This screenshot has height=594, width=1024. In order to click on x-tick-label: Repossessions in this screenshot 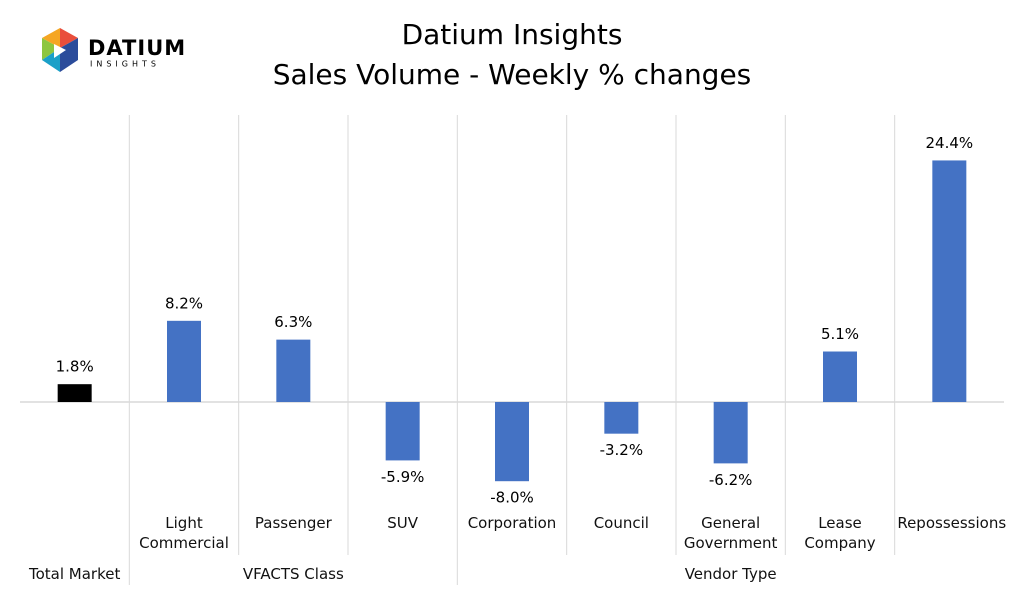, I will do `click(952, 523)`.